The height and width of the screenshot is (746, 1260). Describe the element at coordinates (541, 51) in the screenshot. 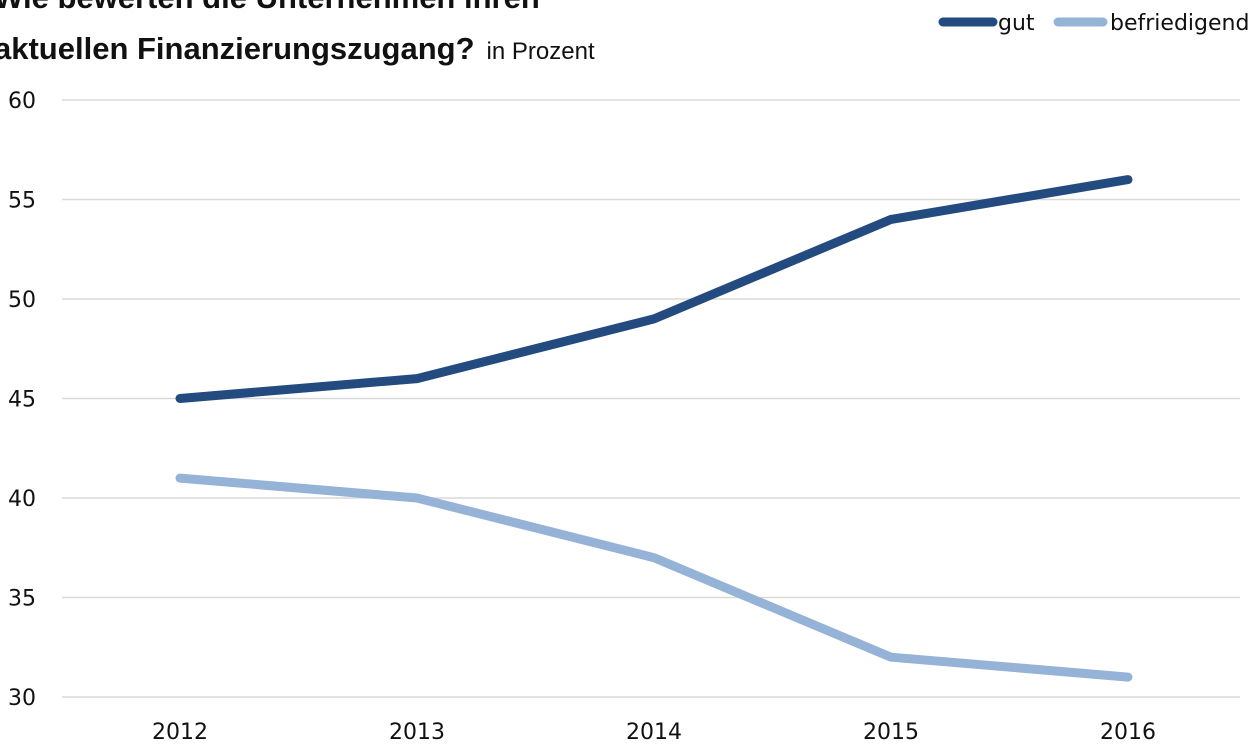

I see `chart-subtitle: in Prozent` at that location.